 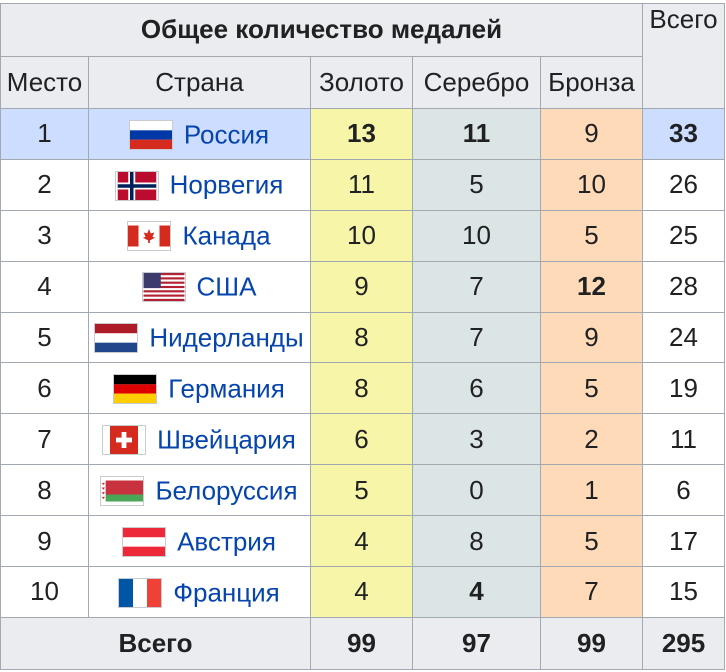 I want to click on total-cell: 15, so click(x=684, y=592).